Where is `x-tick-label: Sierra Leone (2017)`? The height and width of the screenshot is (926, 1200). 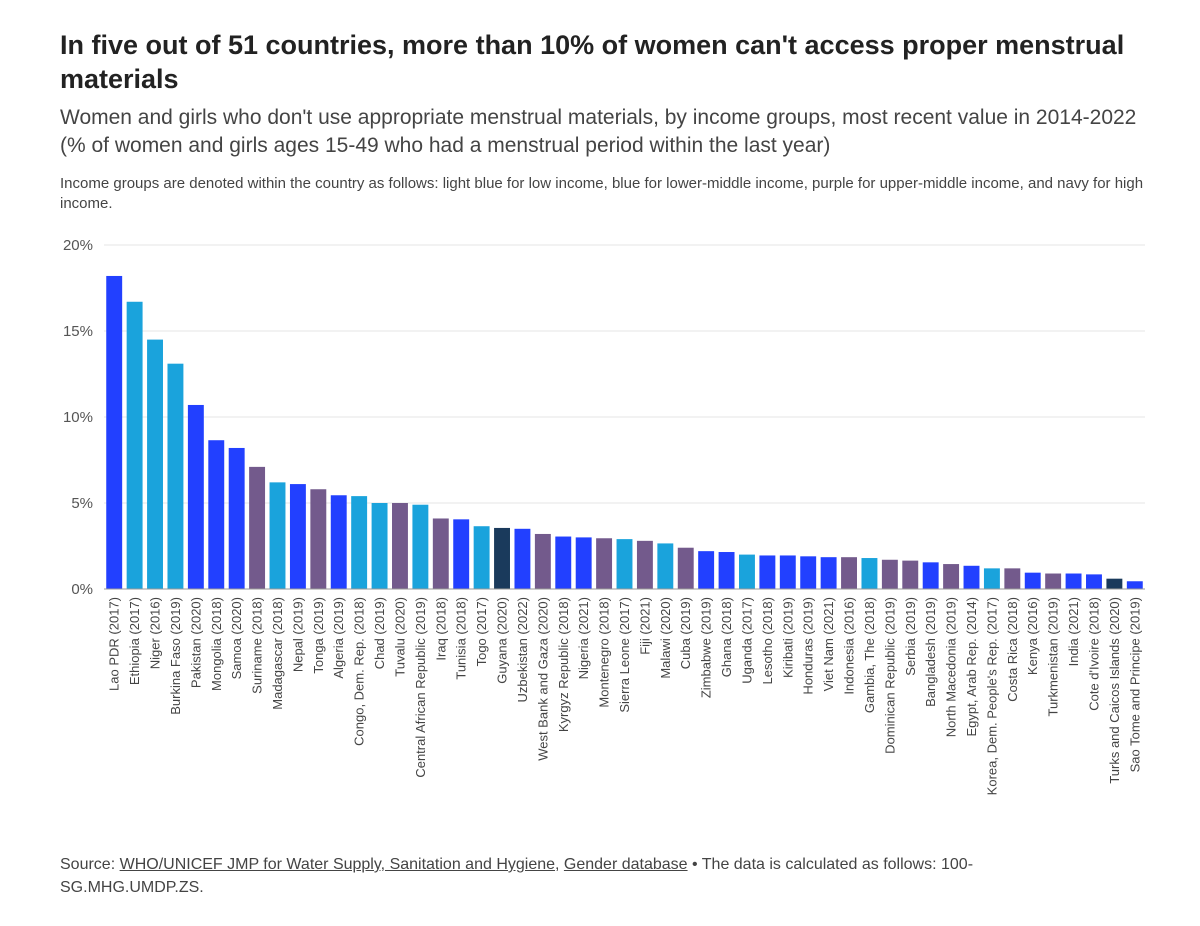 x-tick-label: Sierra Leone (2017) is located at coordinates (624, 655).